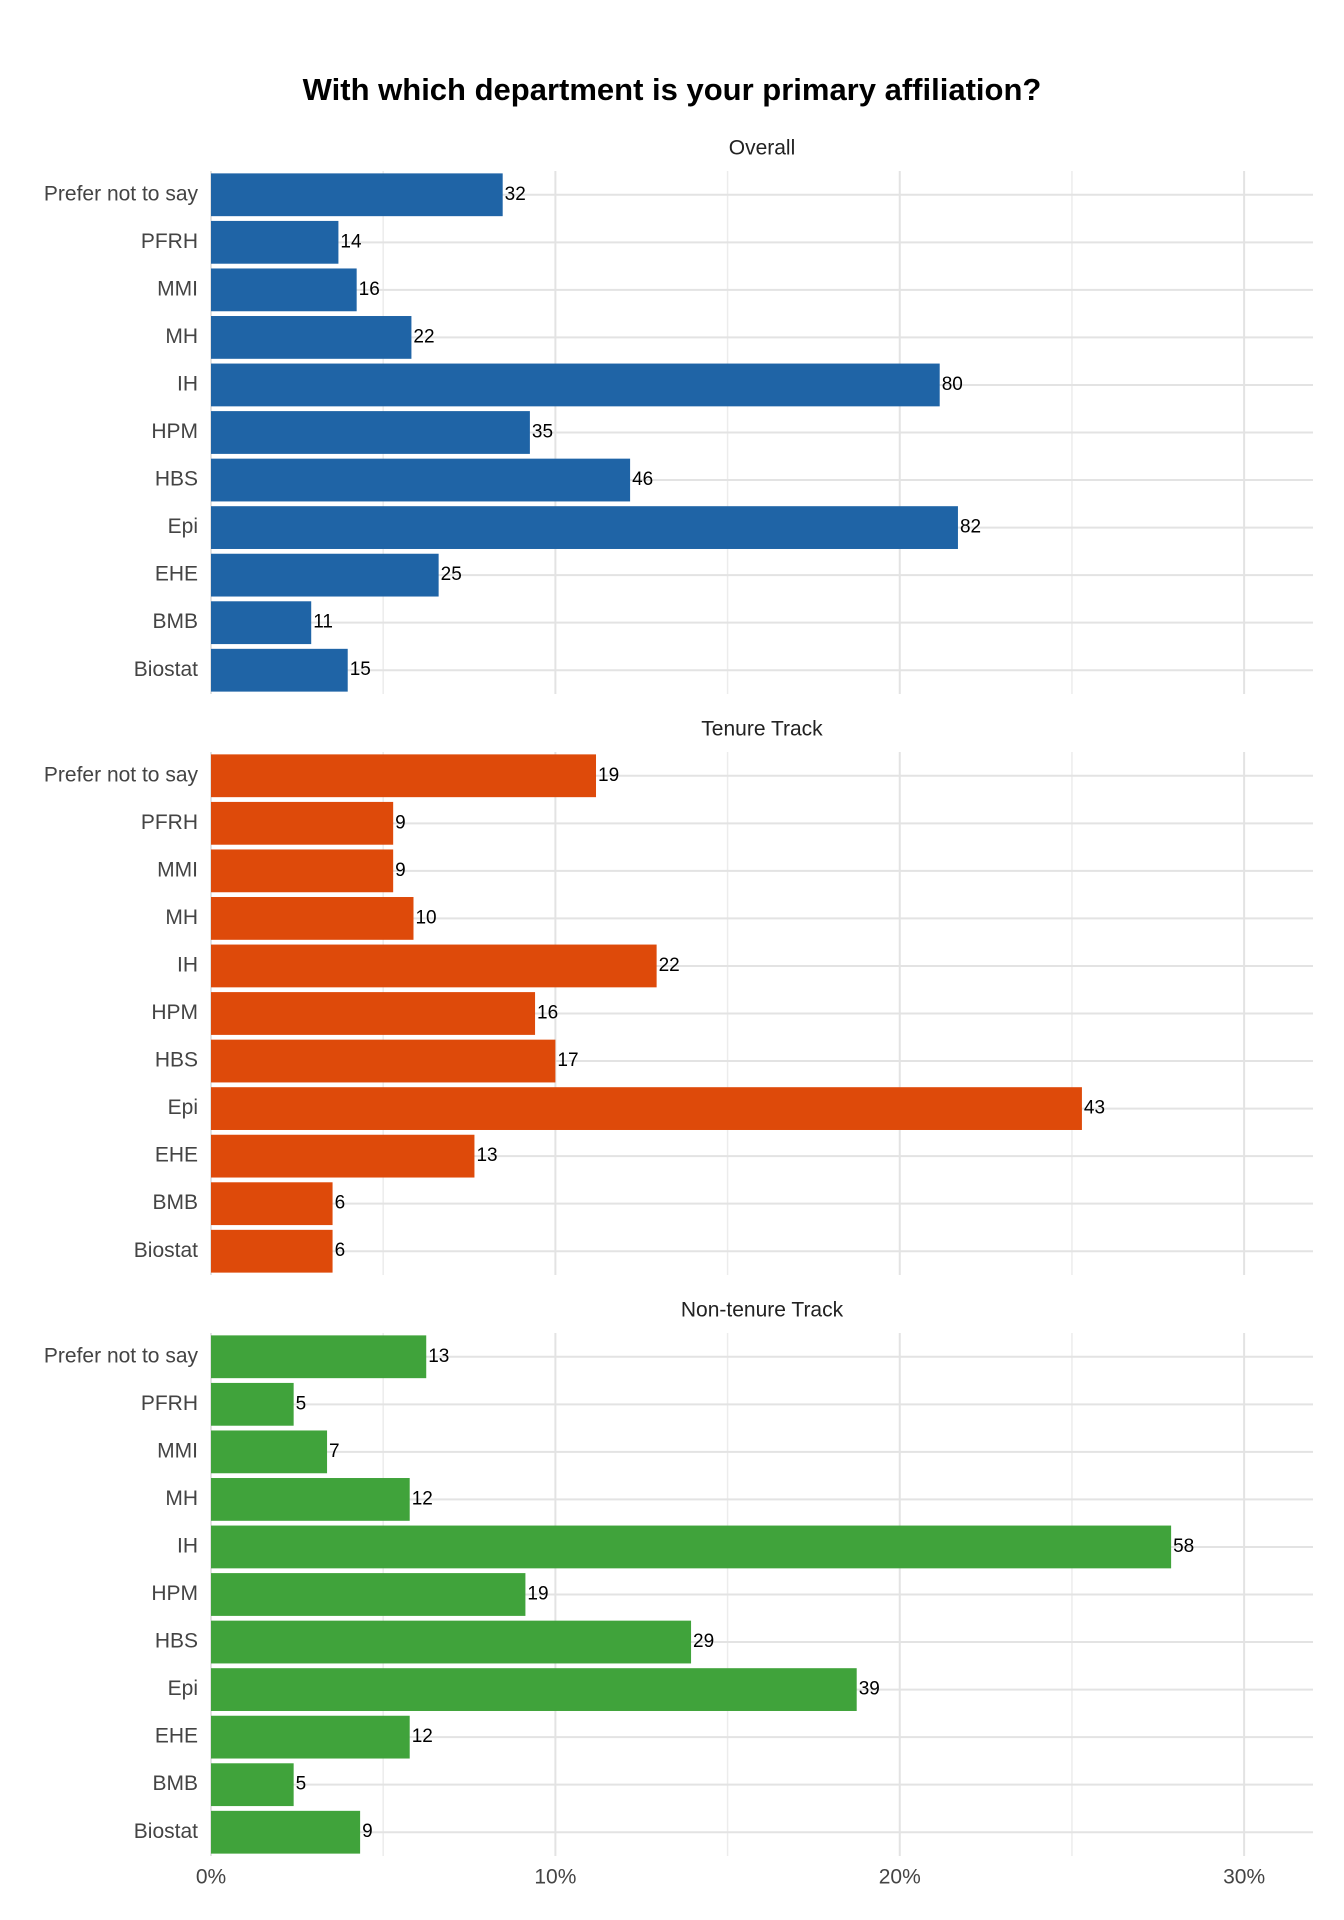 The height and width of the screenshot is (1920, 1344). I want to click on data-label: 80, so click(952, 384).